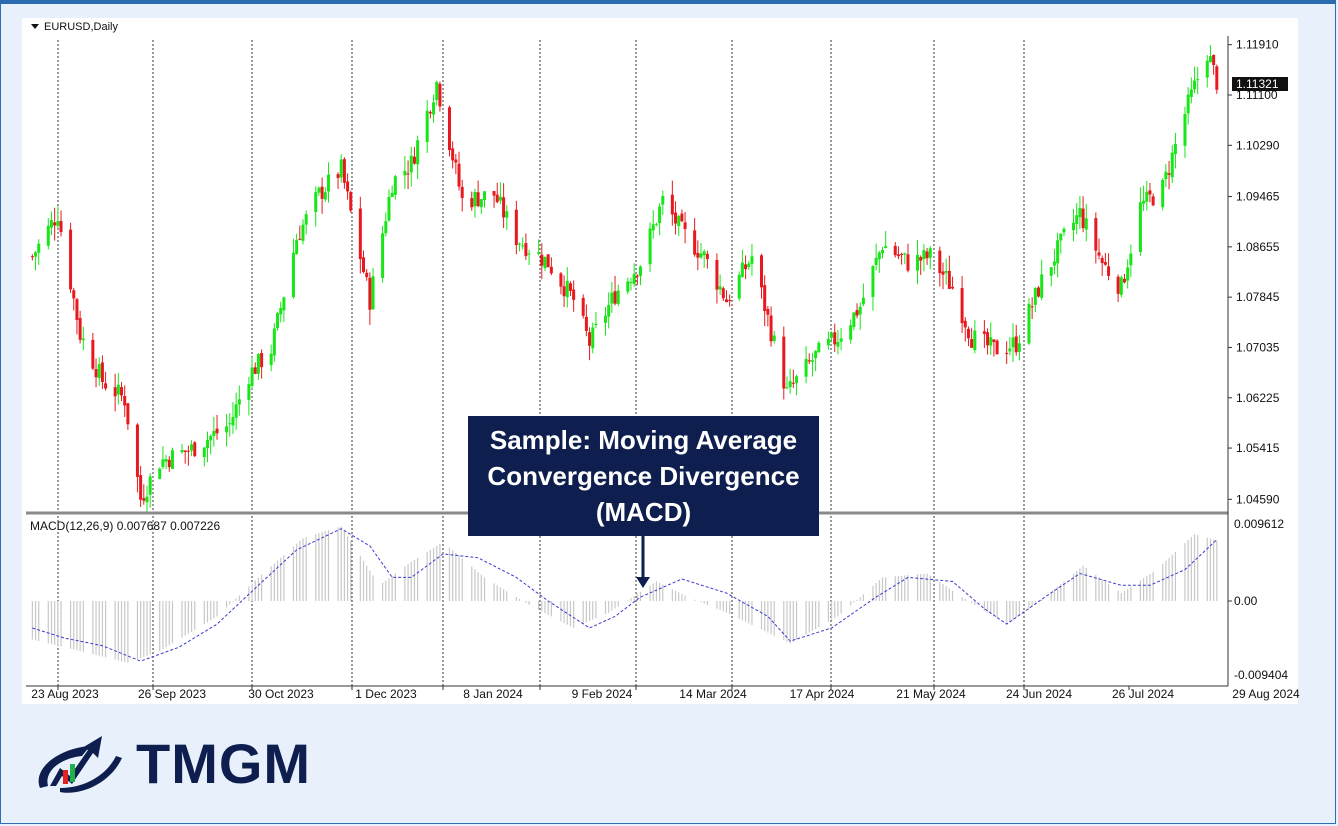  What do you see at coordinates (81, 27) in the screenshot?
I see `symbol-label: EURUSD,Daily` at bounding box center [81, 27].